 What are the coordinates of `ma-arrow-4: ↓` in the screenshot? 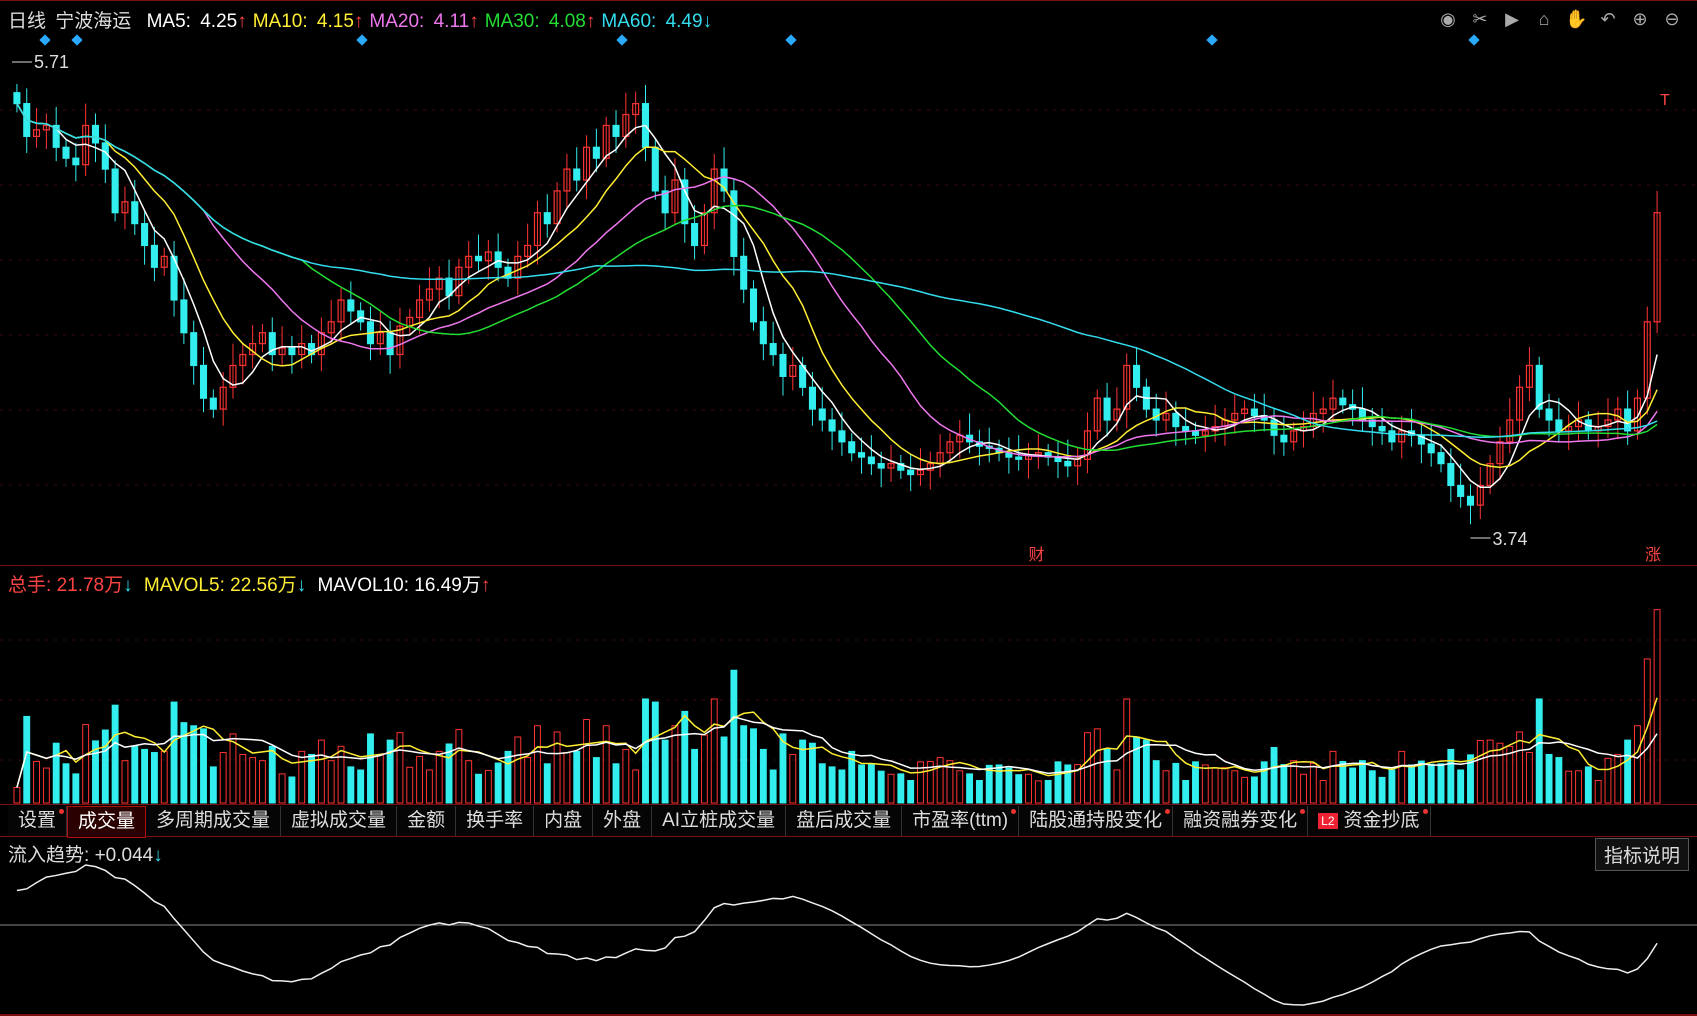 It's located at (707, 21).